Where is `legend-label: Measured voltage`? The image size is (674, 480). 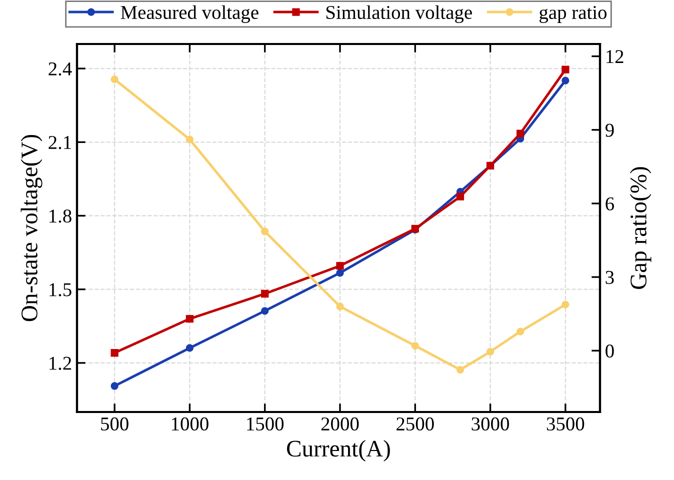 legend-label: Measured voltage is located at coordinates (189, 14).